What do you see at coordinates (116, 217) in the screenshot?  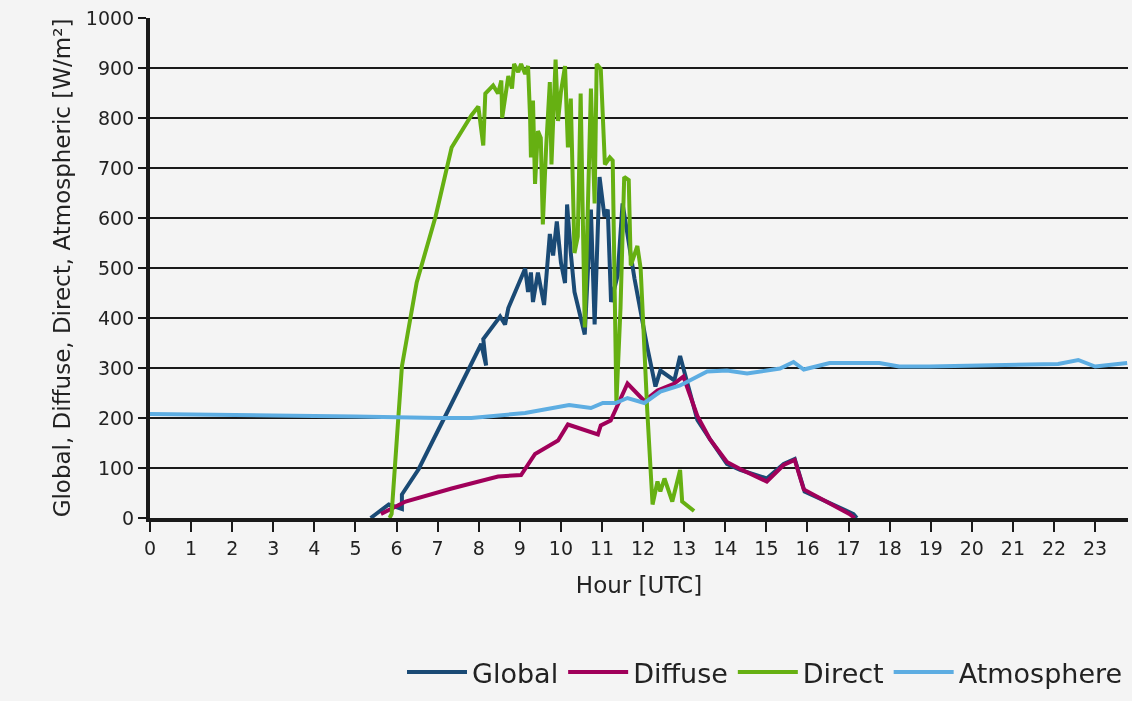 I see `y-tick-label: 600` at bounding box center [116, 217].